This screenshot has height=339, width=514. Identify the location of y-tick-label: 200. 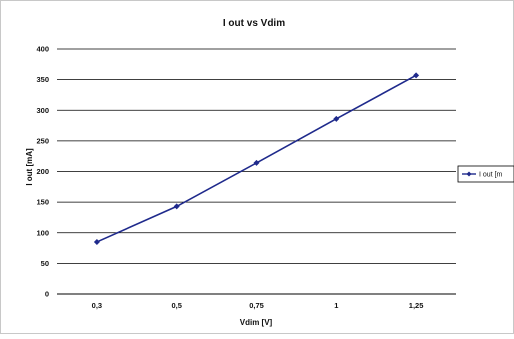
(42, 171).